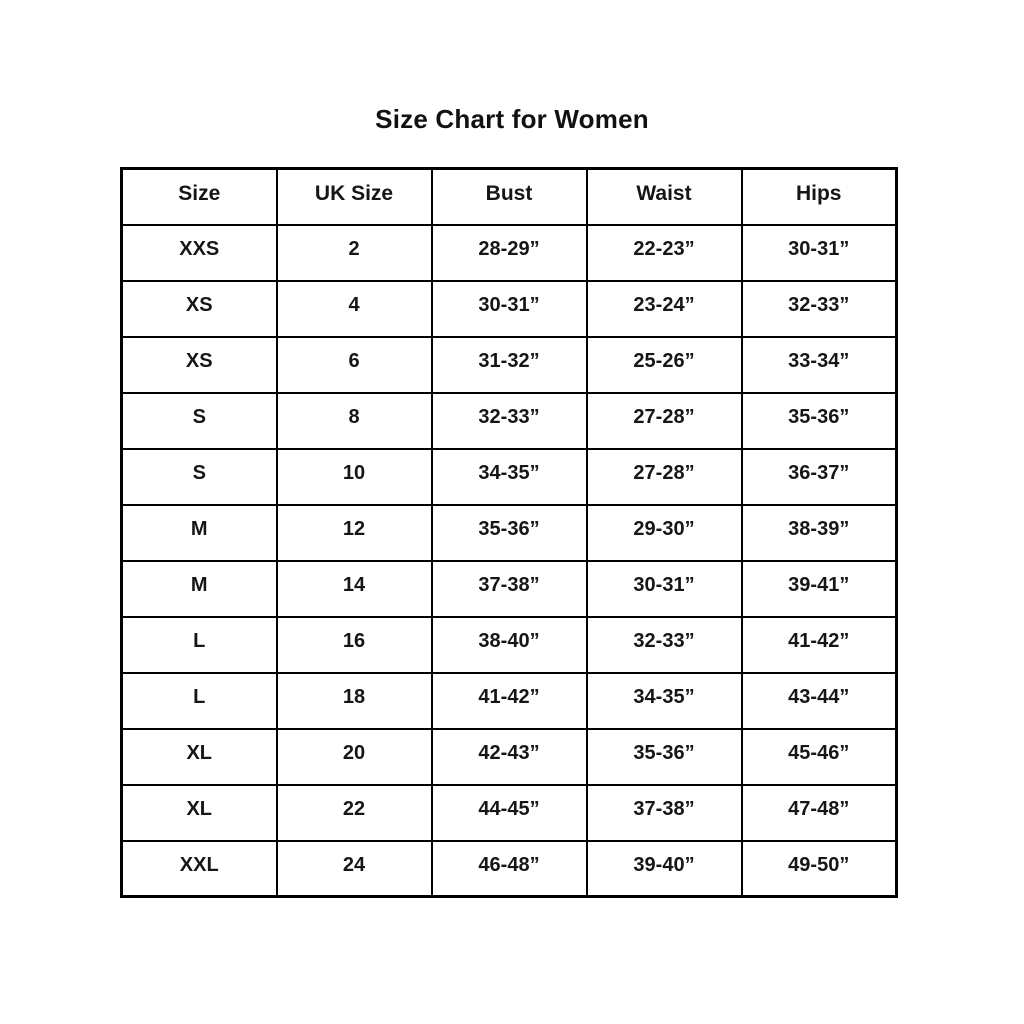 This screenshot has width=1024, height=1024. I want to click on table-cell: 46-48”, so click(509, 868).